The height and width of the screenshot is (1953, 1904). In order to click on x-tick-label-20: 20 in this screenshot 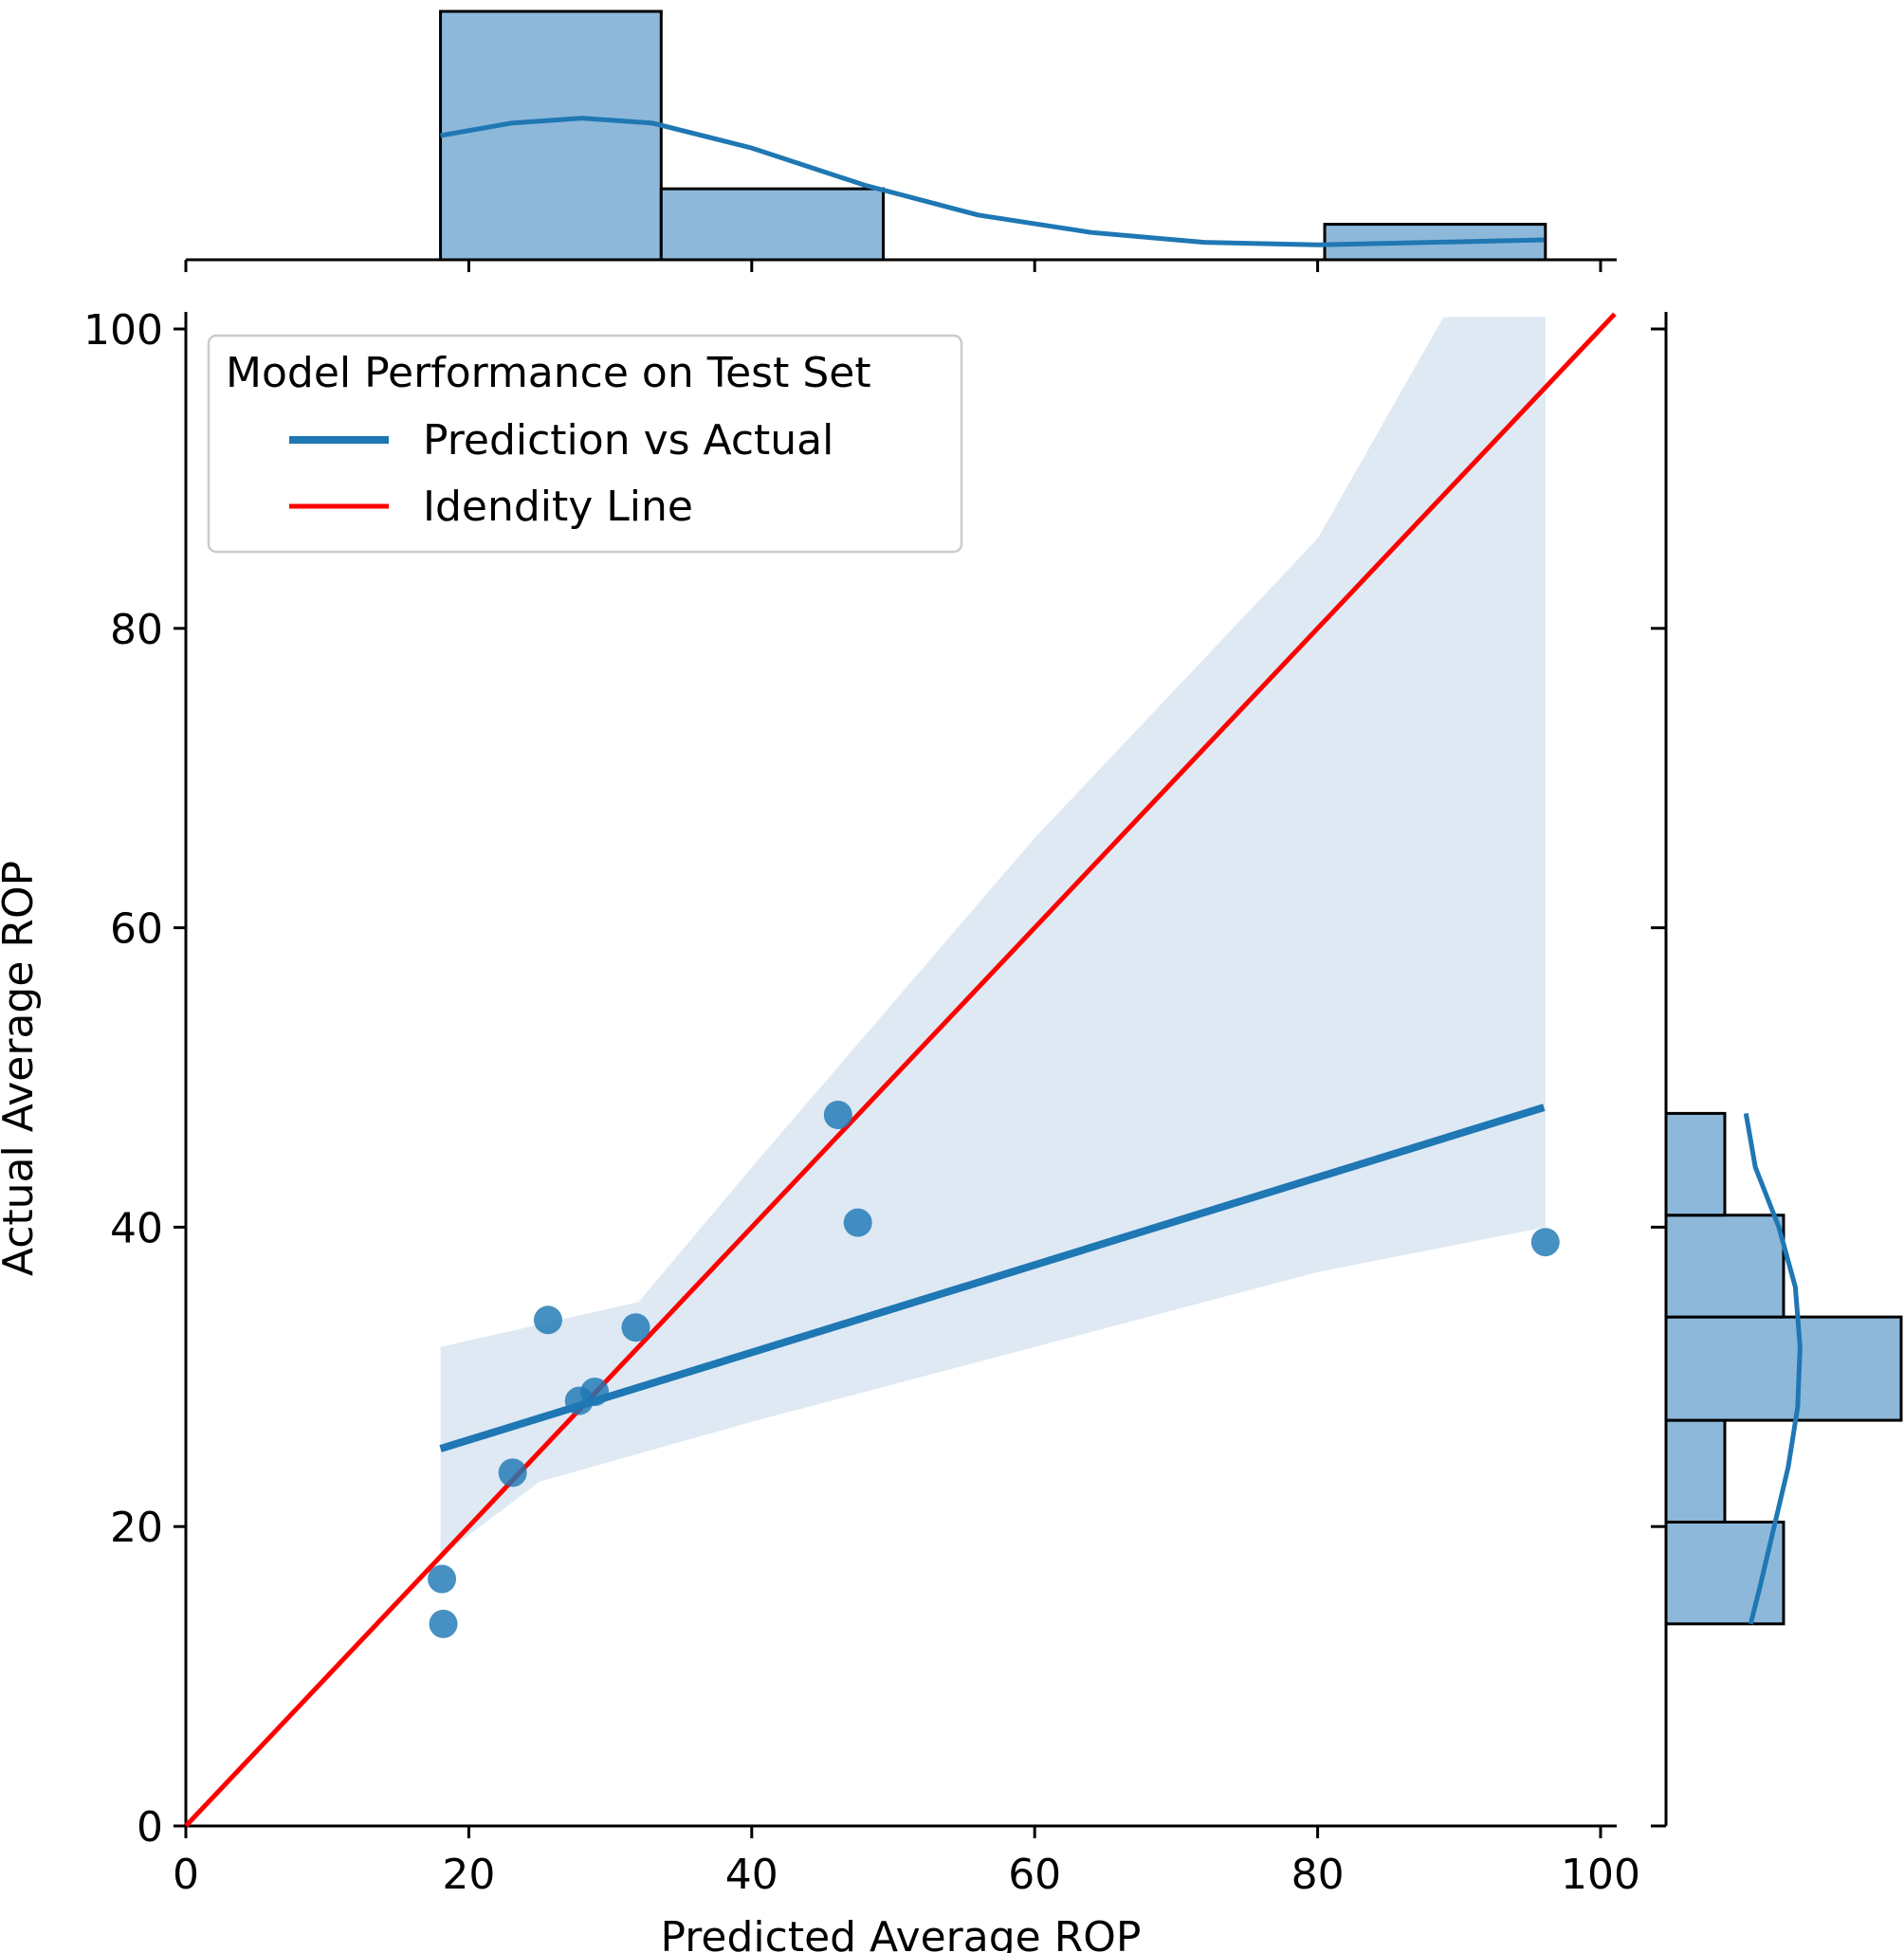, I will do `click(469, 1875)`.